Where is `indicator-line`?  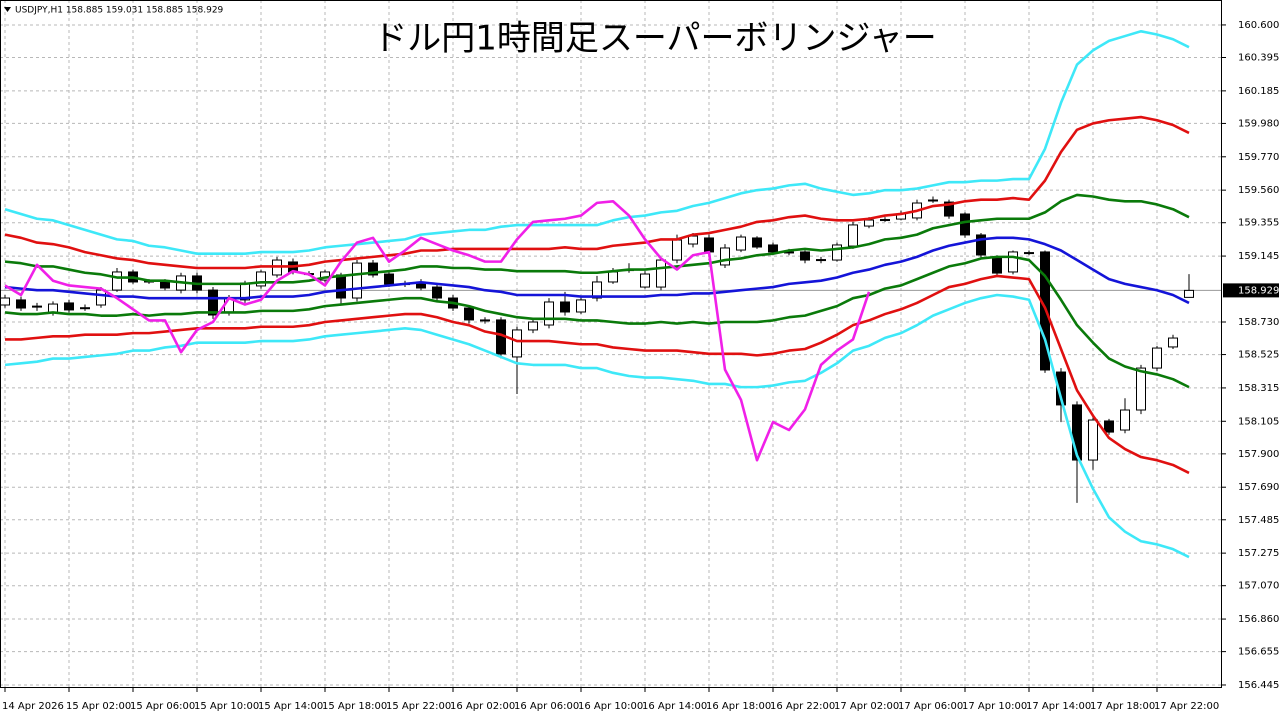 indicator-line is located at coordinates (597, 270).